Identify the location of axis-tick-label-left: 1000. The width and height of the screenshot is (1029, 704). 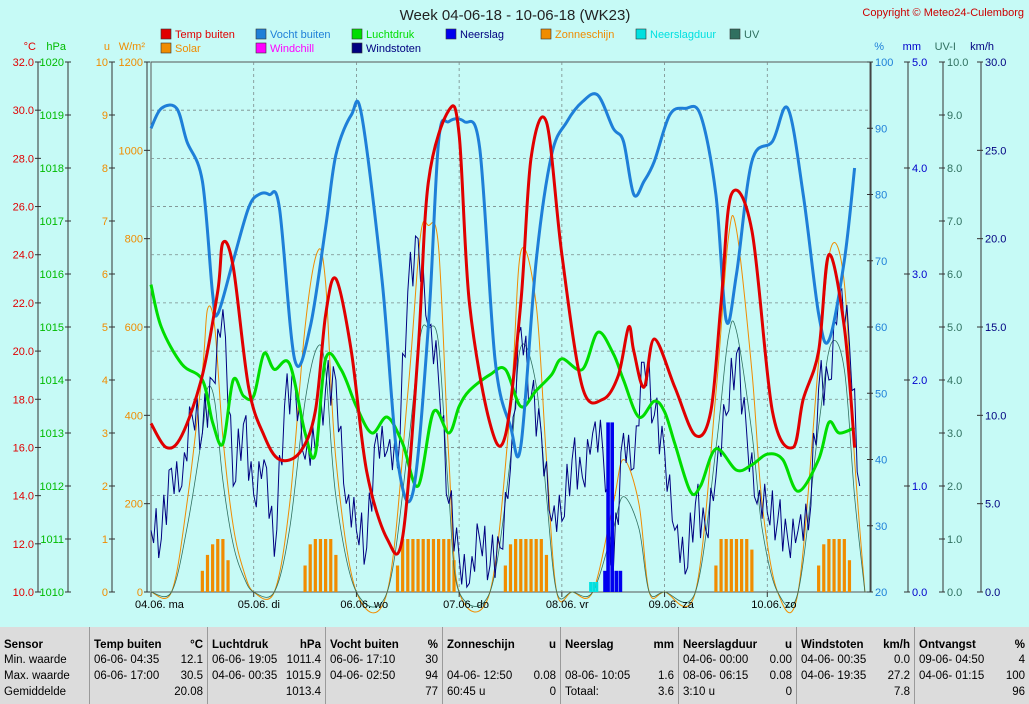
(131, 151).